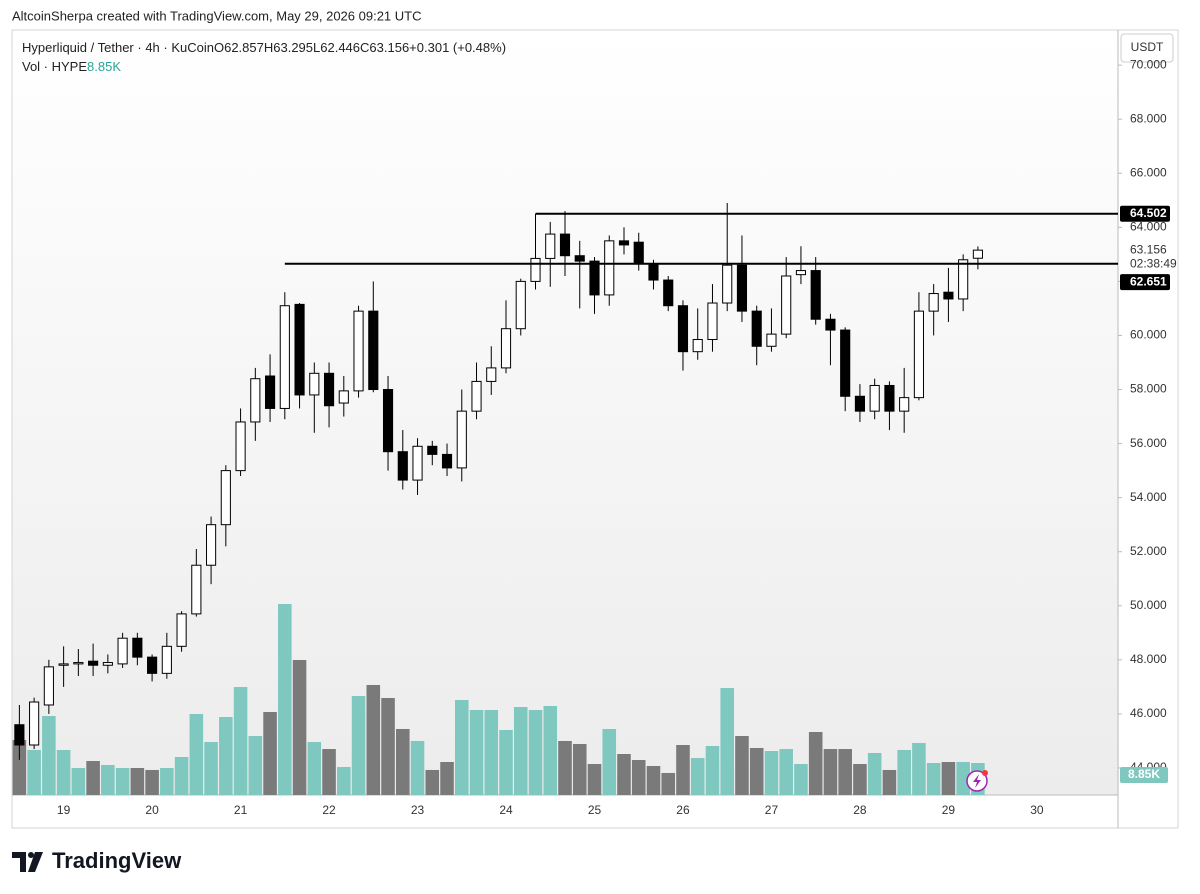 The height and width of the screenshot is (894, 1200). Describe the element at coordinates (1037, 810) in the screenshot. I see `x-tick-label: 30` at that location.